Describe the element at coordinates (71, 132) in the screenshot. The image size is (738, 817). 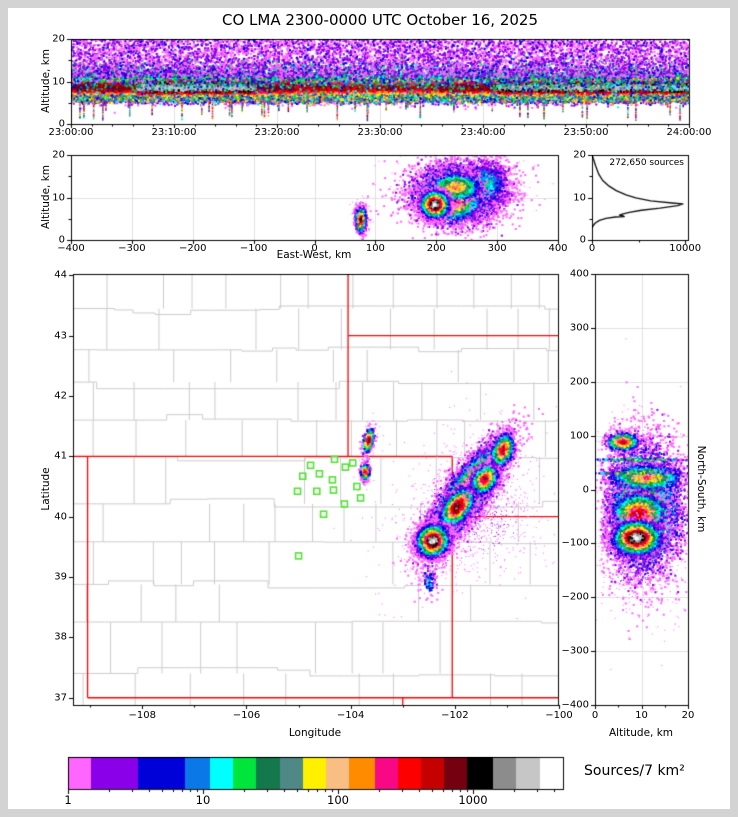
I see `tick-label: 23:00:00` at that location.